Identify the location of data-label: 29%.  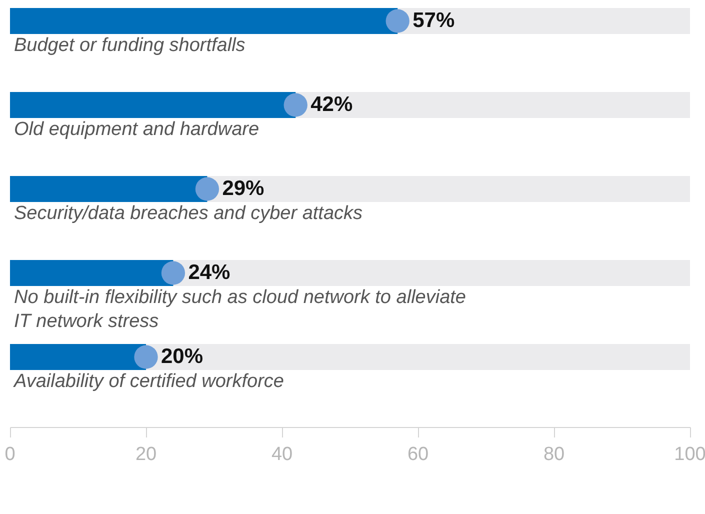
(243, 188).